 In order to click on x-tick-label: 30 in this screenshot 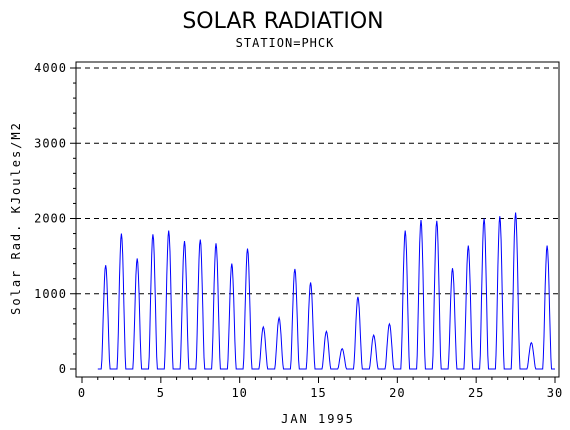, I will do `click(555, 393)`.